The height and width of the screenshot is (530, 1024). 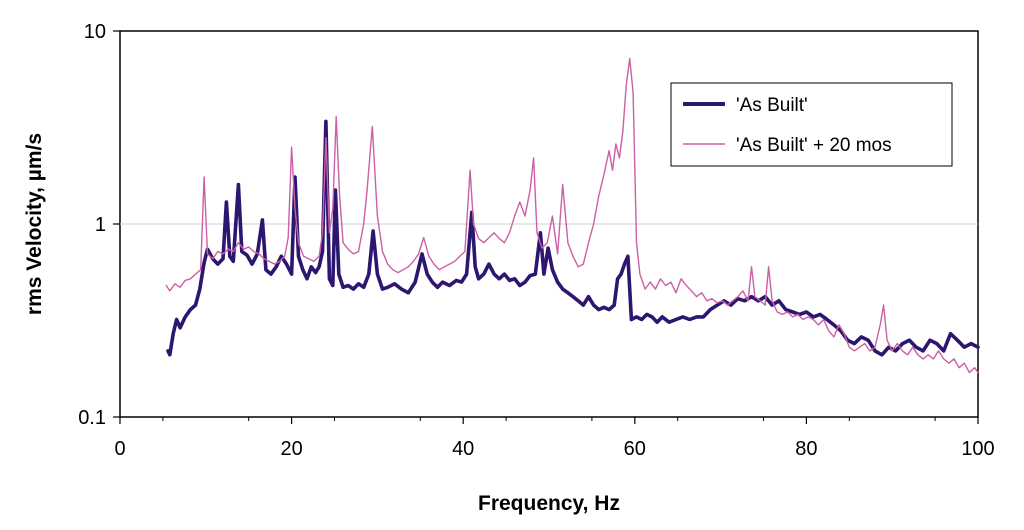 What do you see at coordinates (95, 32) in the screenshot?
I see `y-tick-label: 10` at bounding box center [95, 32].